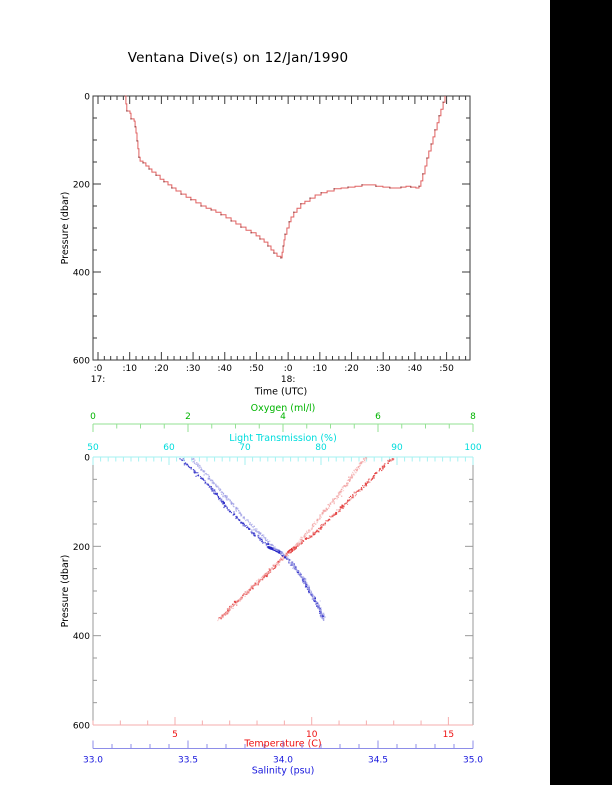 This screenshot has height=785, width=612. Describe the element at coordinates (292, 539) in the screenshot. I see `temperature-ascent-points` at that location.